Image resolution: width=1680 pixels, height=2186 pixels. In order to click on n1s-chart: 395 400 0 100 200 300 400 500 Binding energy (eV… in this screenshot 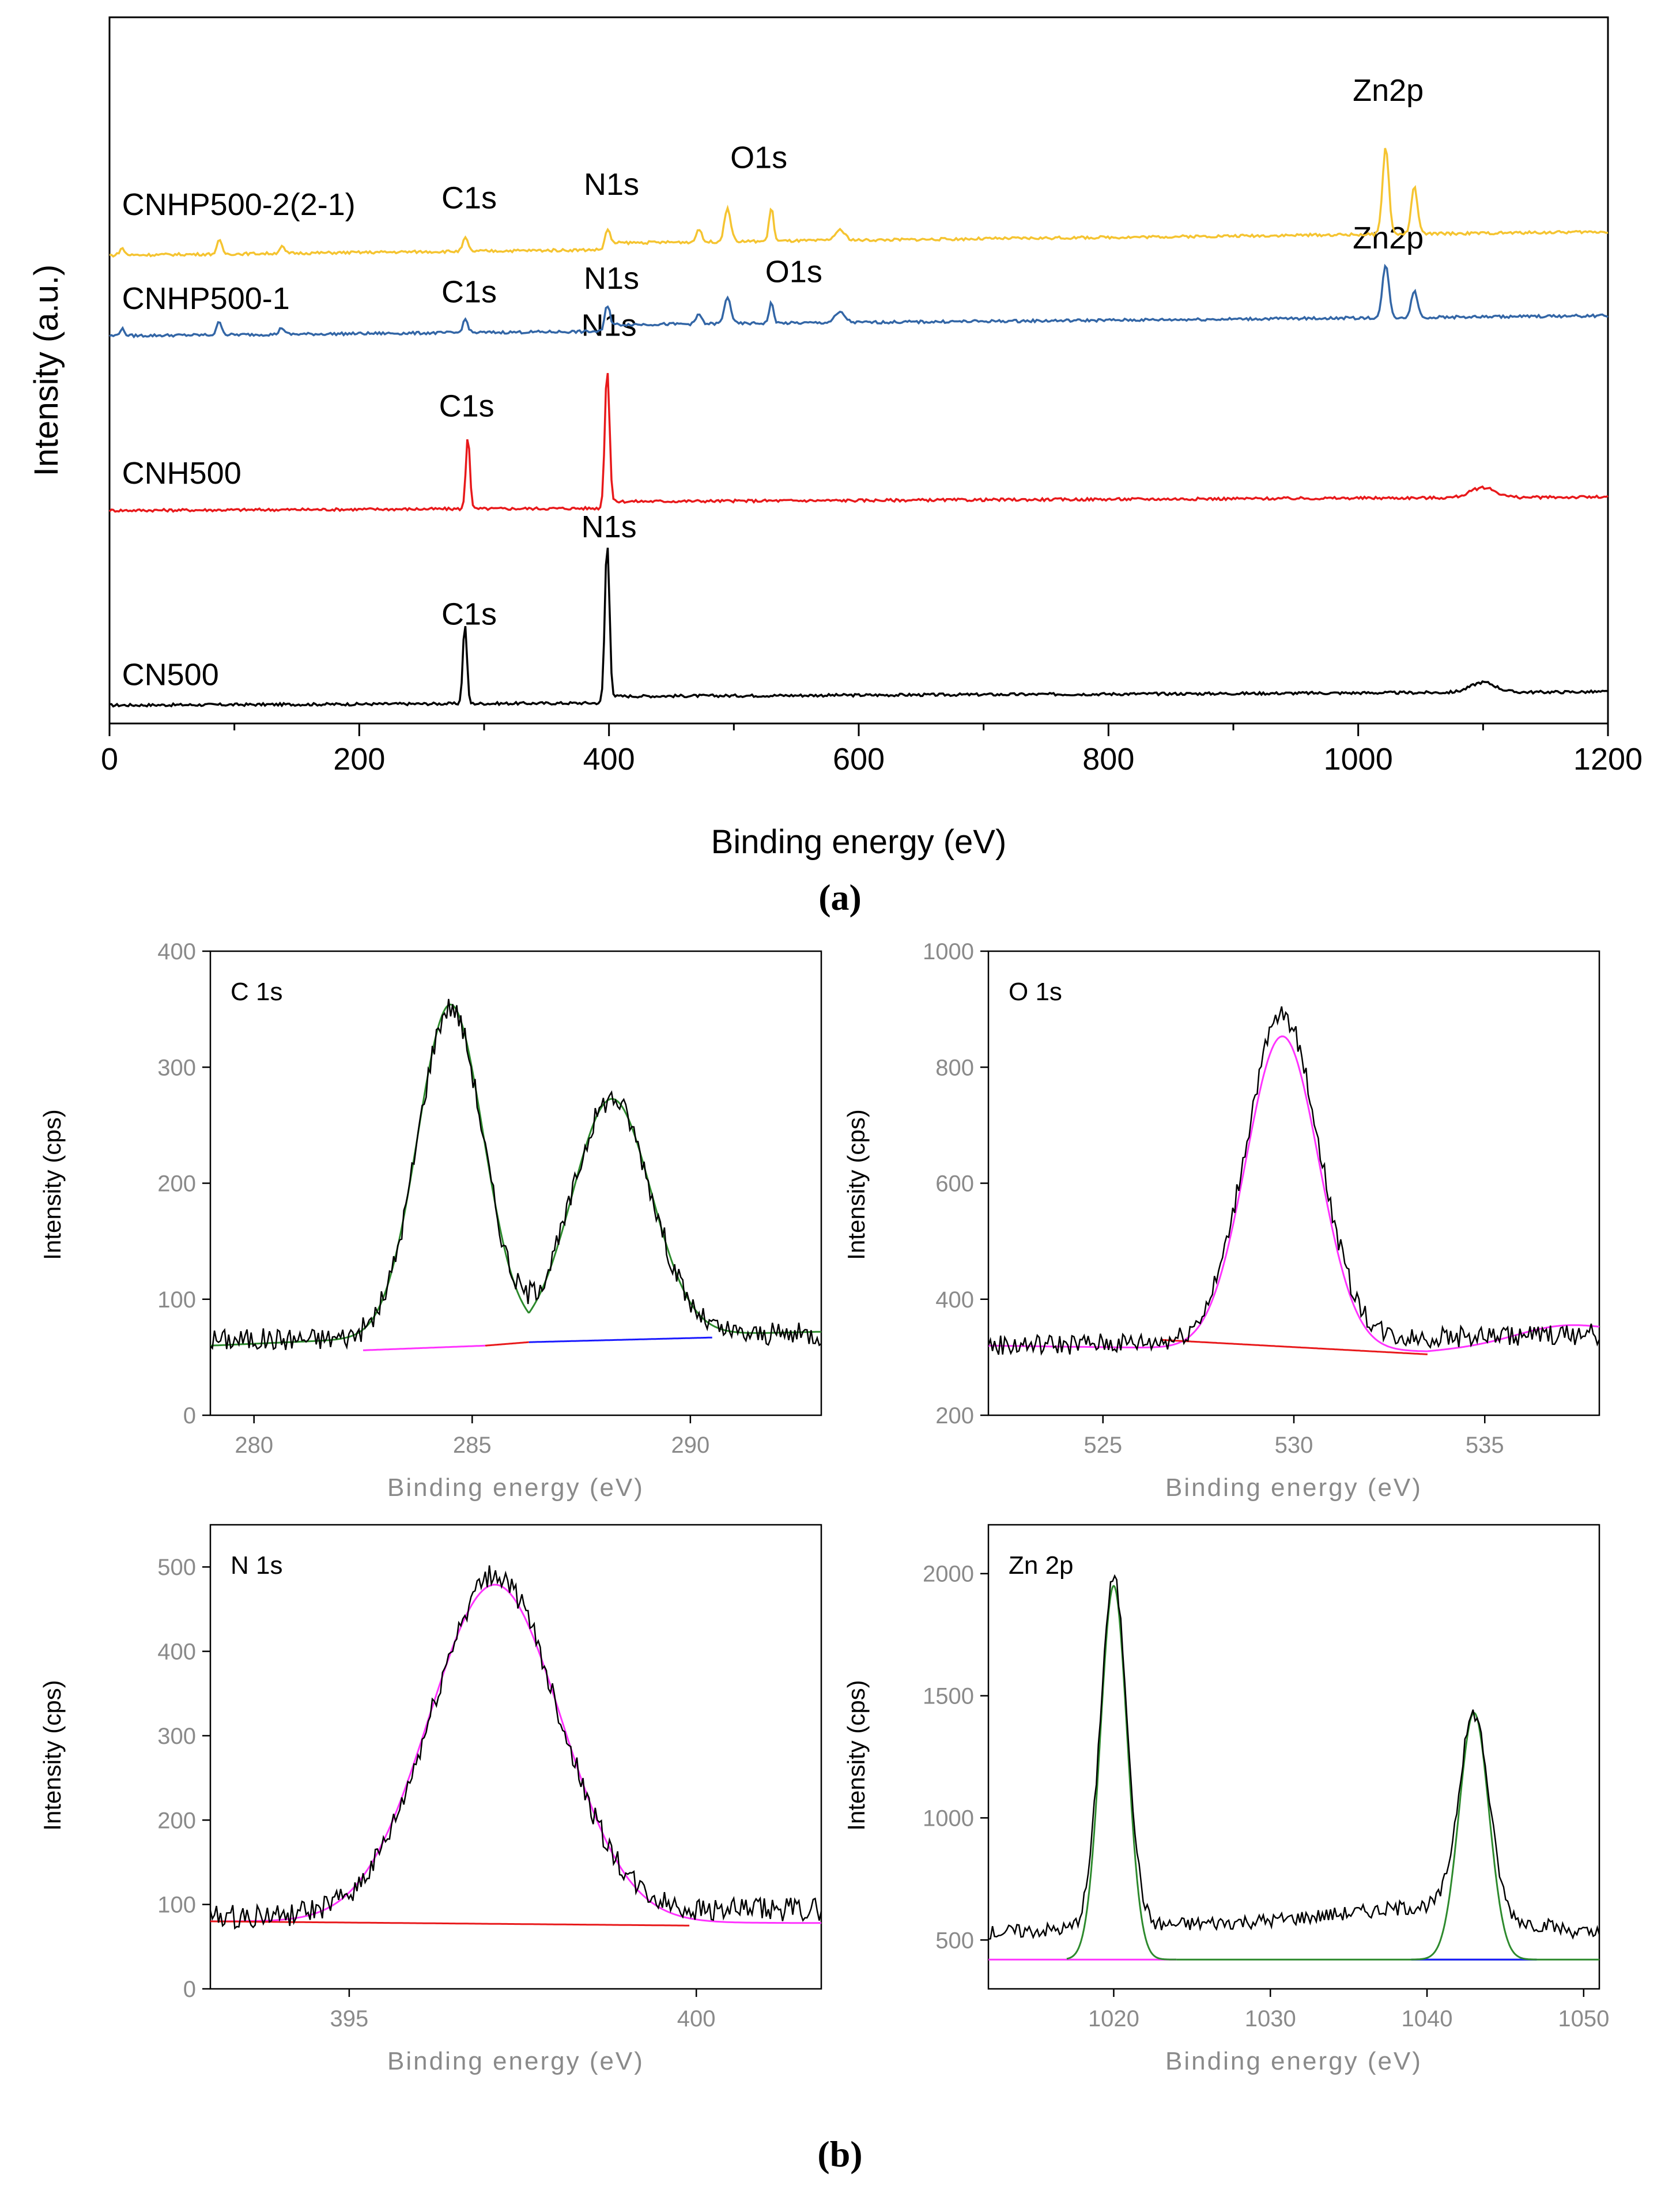, I will do `click(431, 1800)`.